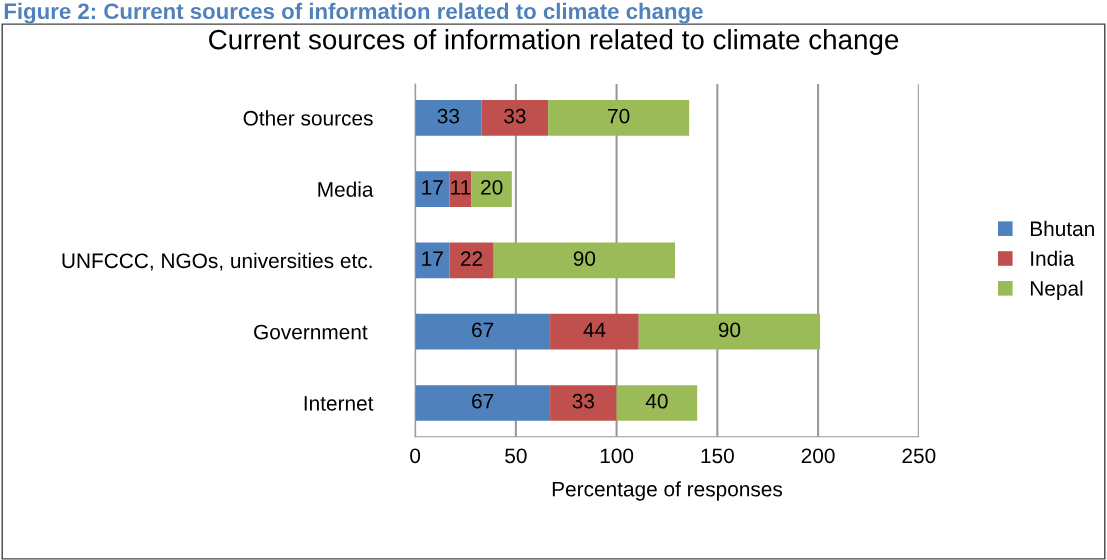  I want to click on x-tick-label: 100, so click(617, 456).